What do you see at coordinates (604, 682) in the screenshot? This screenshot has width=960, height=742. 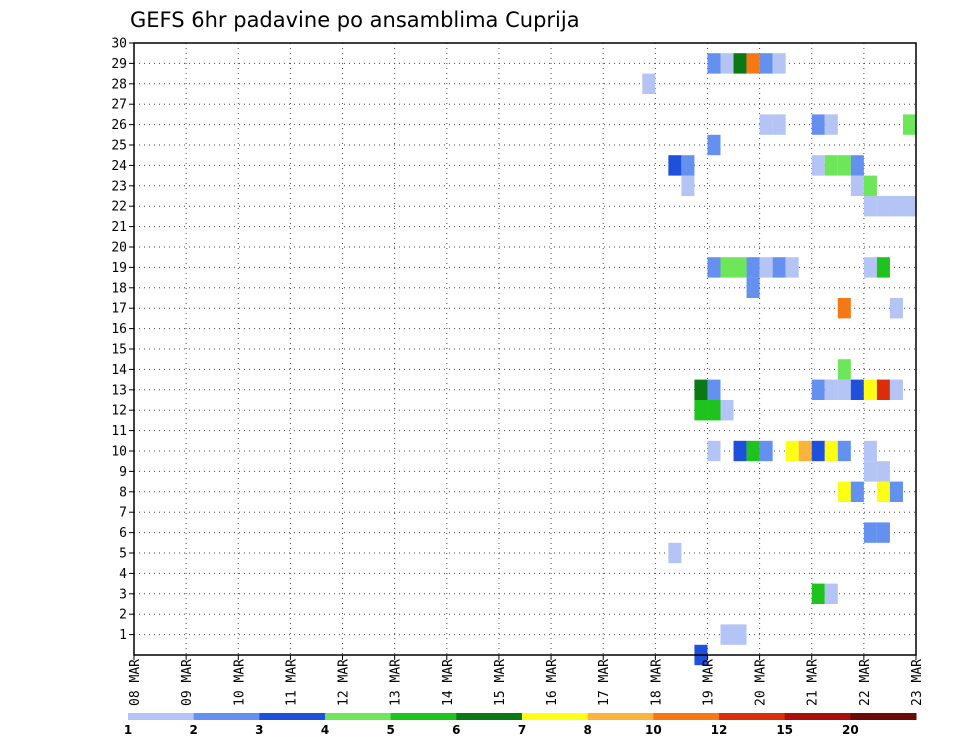 I see `x-tick-label: 17 MAR` at bounding box center [604, 682].